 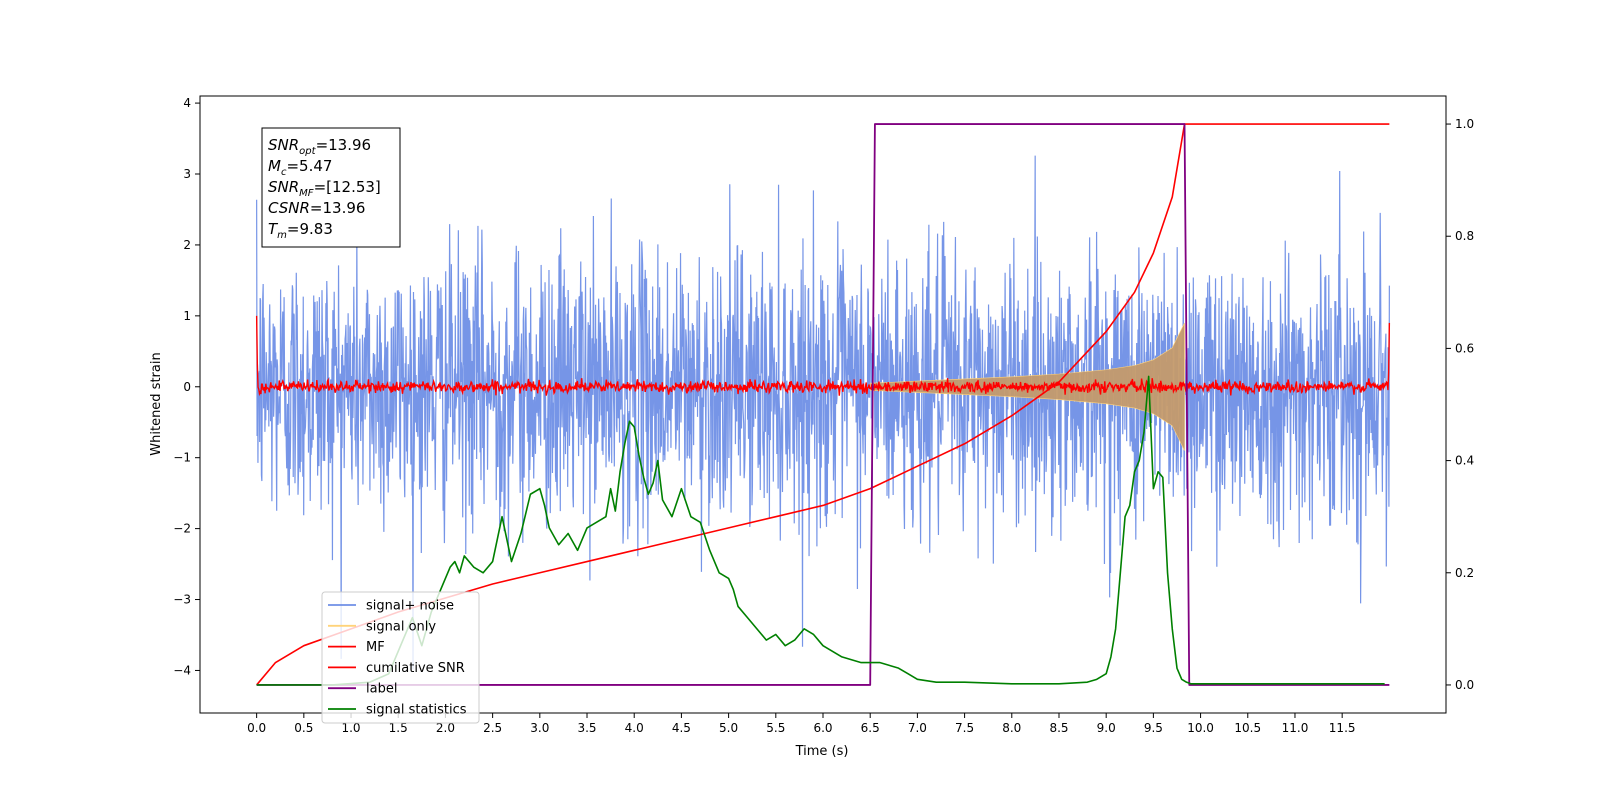 What do you see at coordinates (1464, 573) in the screenshot?
I see `y2-tick-label: 0.2` at bounding box center [1464, 573].